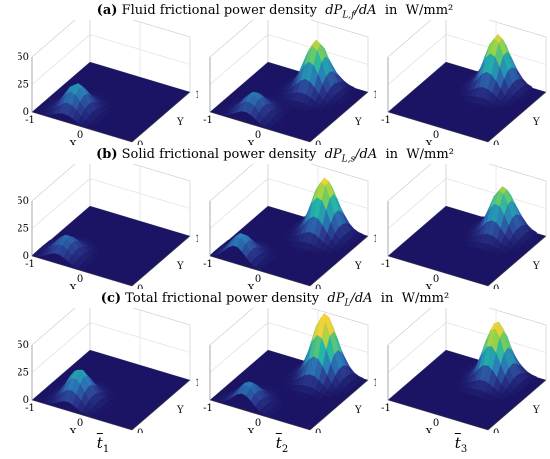  I want to click on z-tick-label: 0, so click(26, 112).